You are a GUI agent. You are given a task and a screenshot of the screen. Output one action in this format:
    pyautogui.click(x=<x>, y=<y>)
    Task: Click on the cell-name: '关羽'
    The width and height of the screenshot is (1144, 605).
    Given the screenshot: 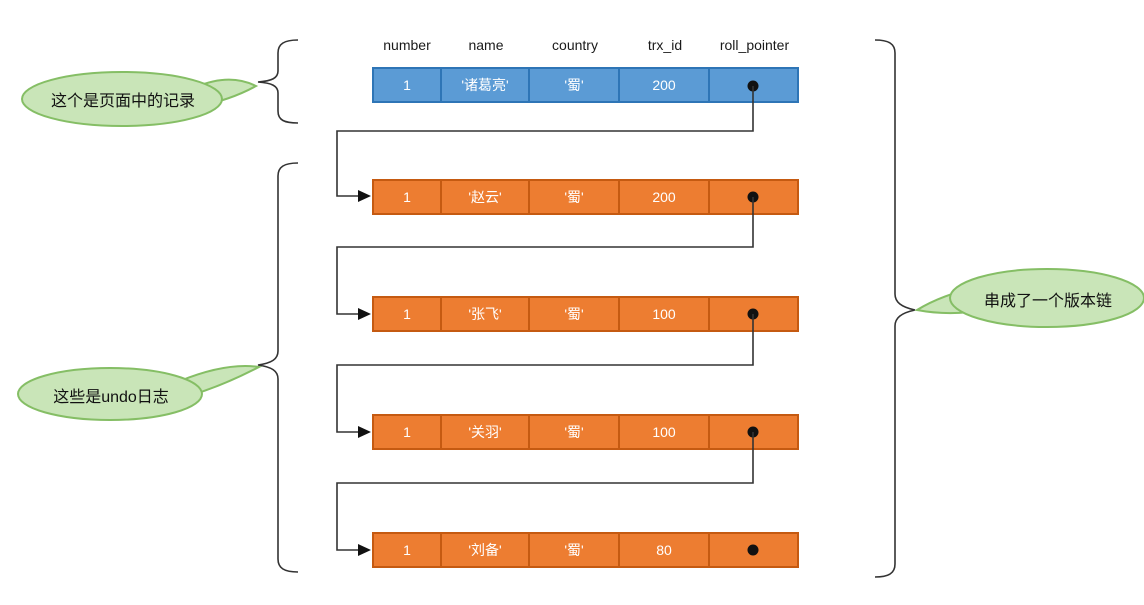 What is the action you would take?
    pyautogui.click(x=486, y=432)
    